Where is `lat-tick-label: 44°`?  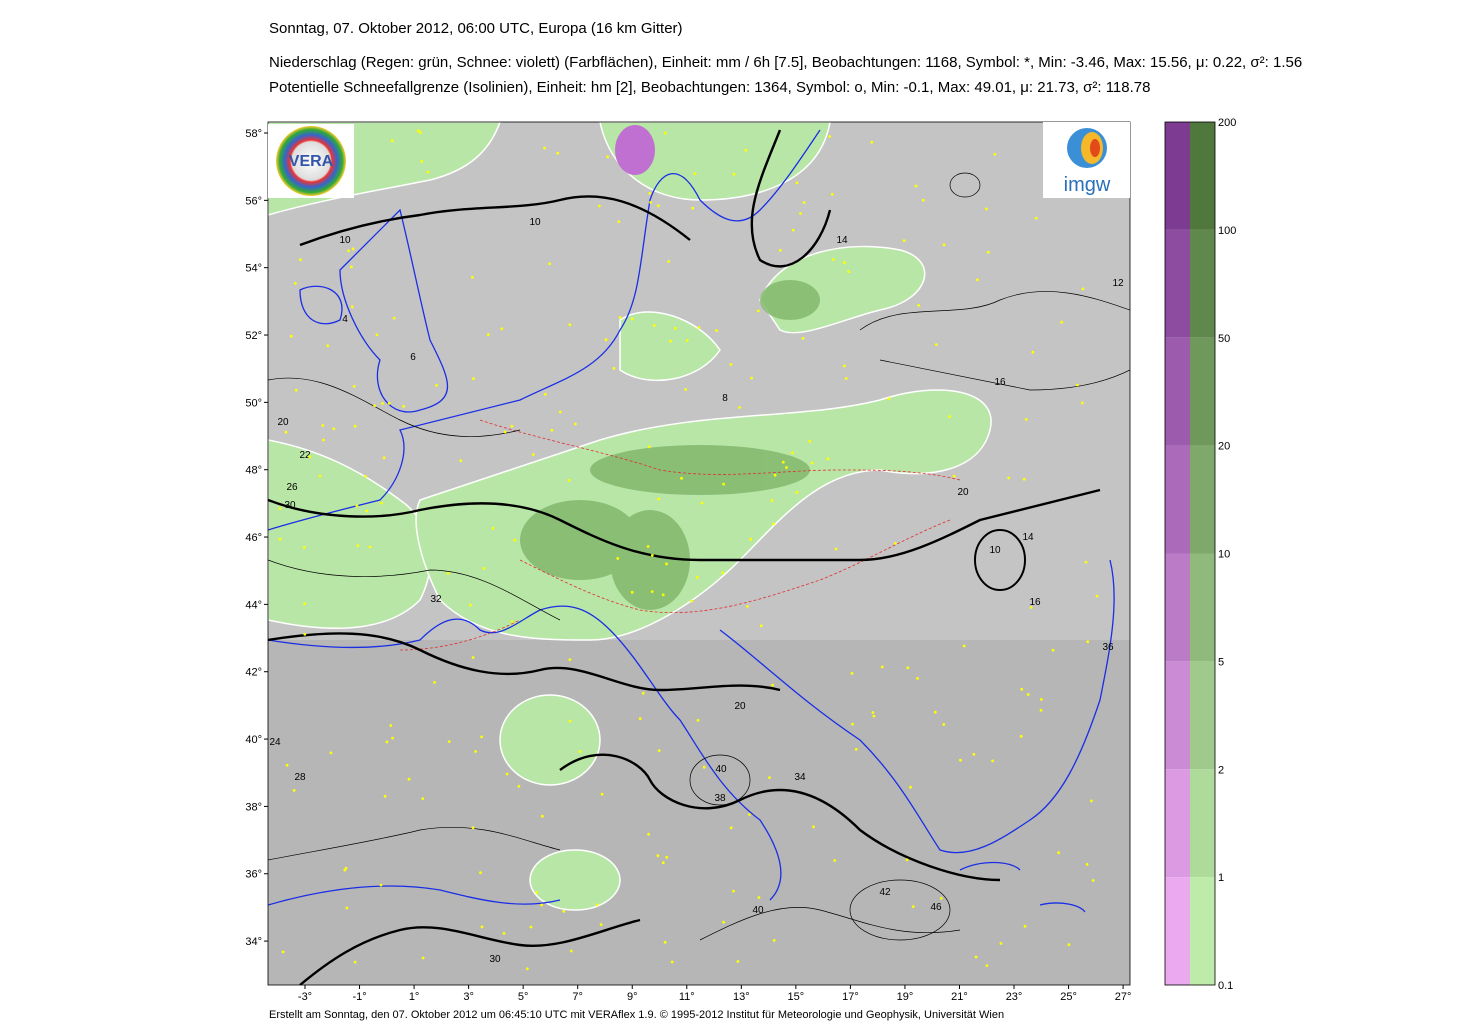 lat-tick-label: 44° is located at coordinates (253, 605).